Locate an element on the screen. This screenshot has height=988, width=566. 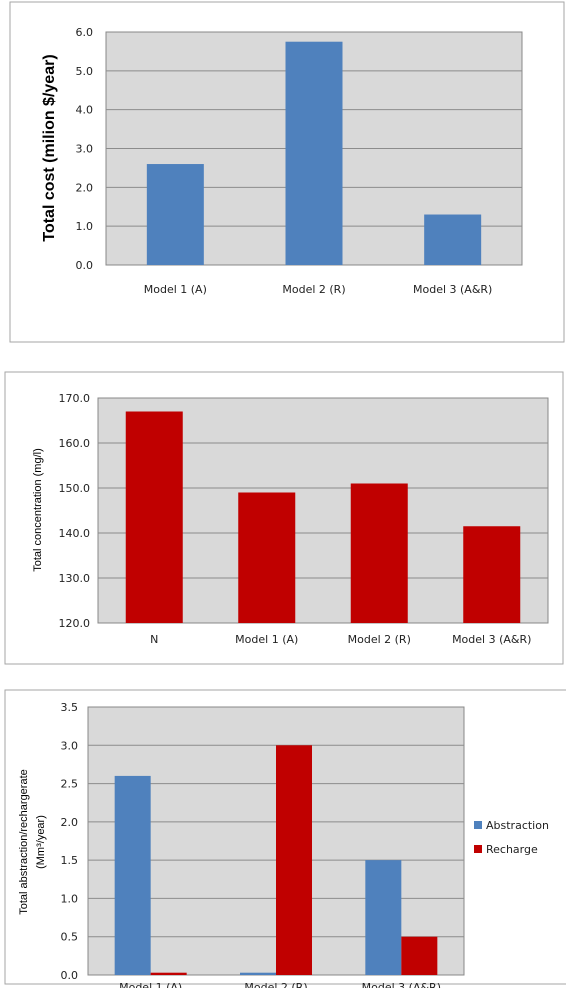
y-tick-label: 2.5 is located at coordinates (70, 784).